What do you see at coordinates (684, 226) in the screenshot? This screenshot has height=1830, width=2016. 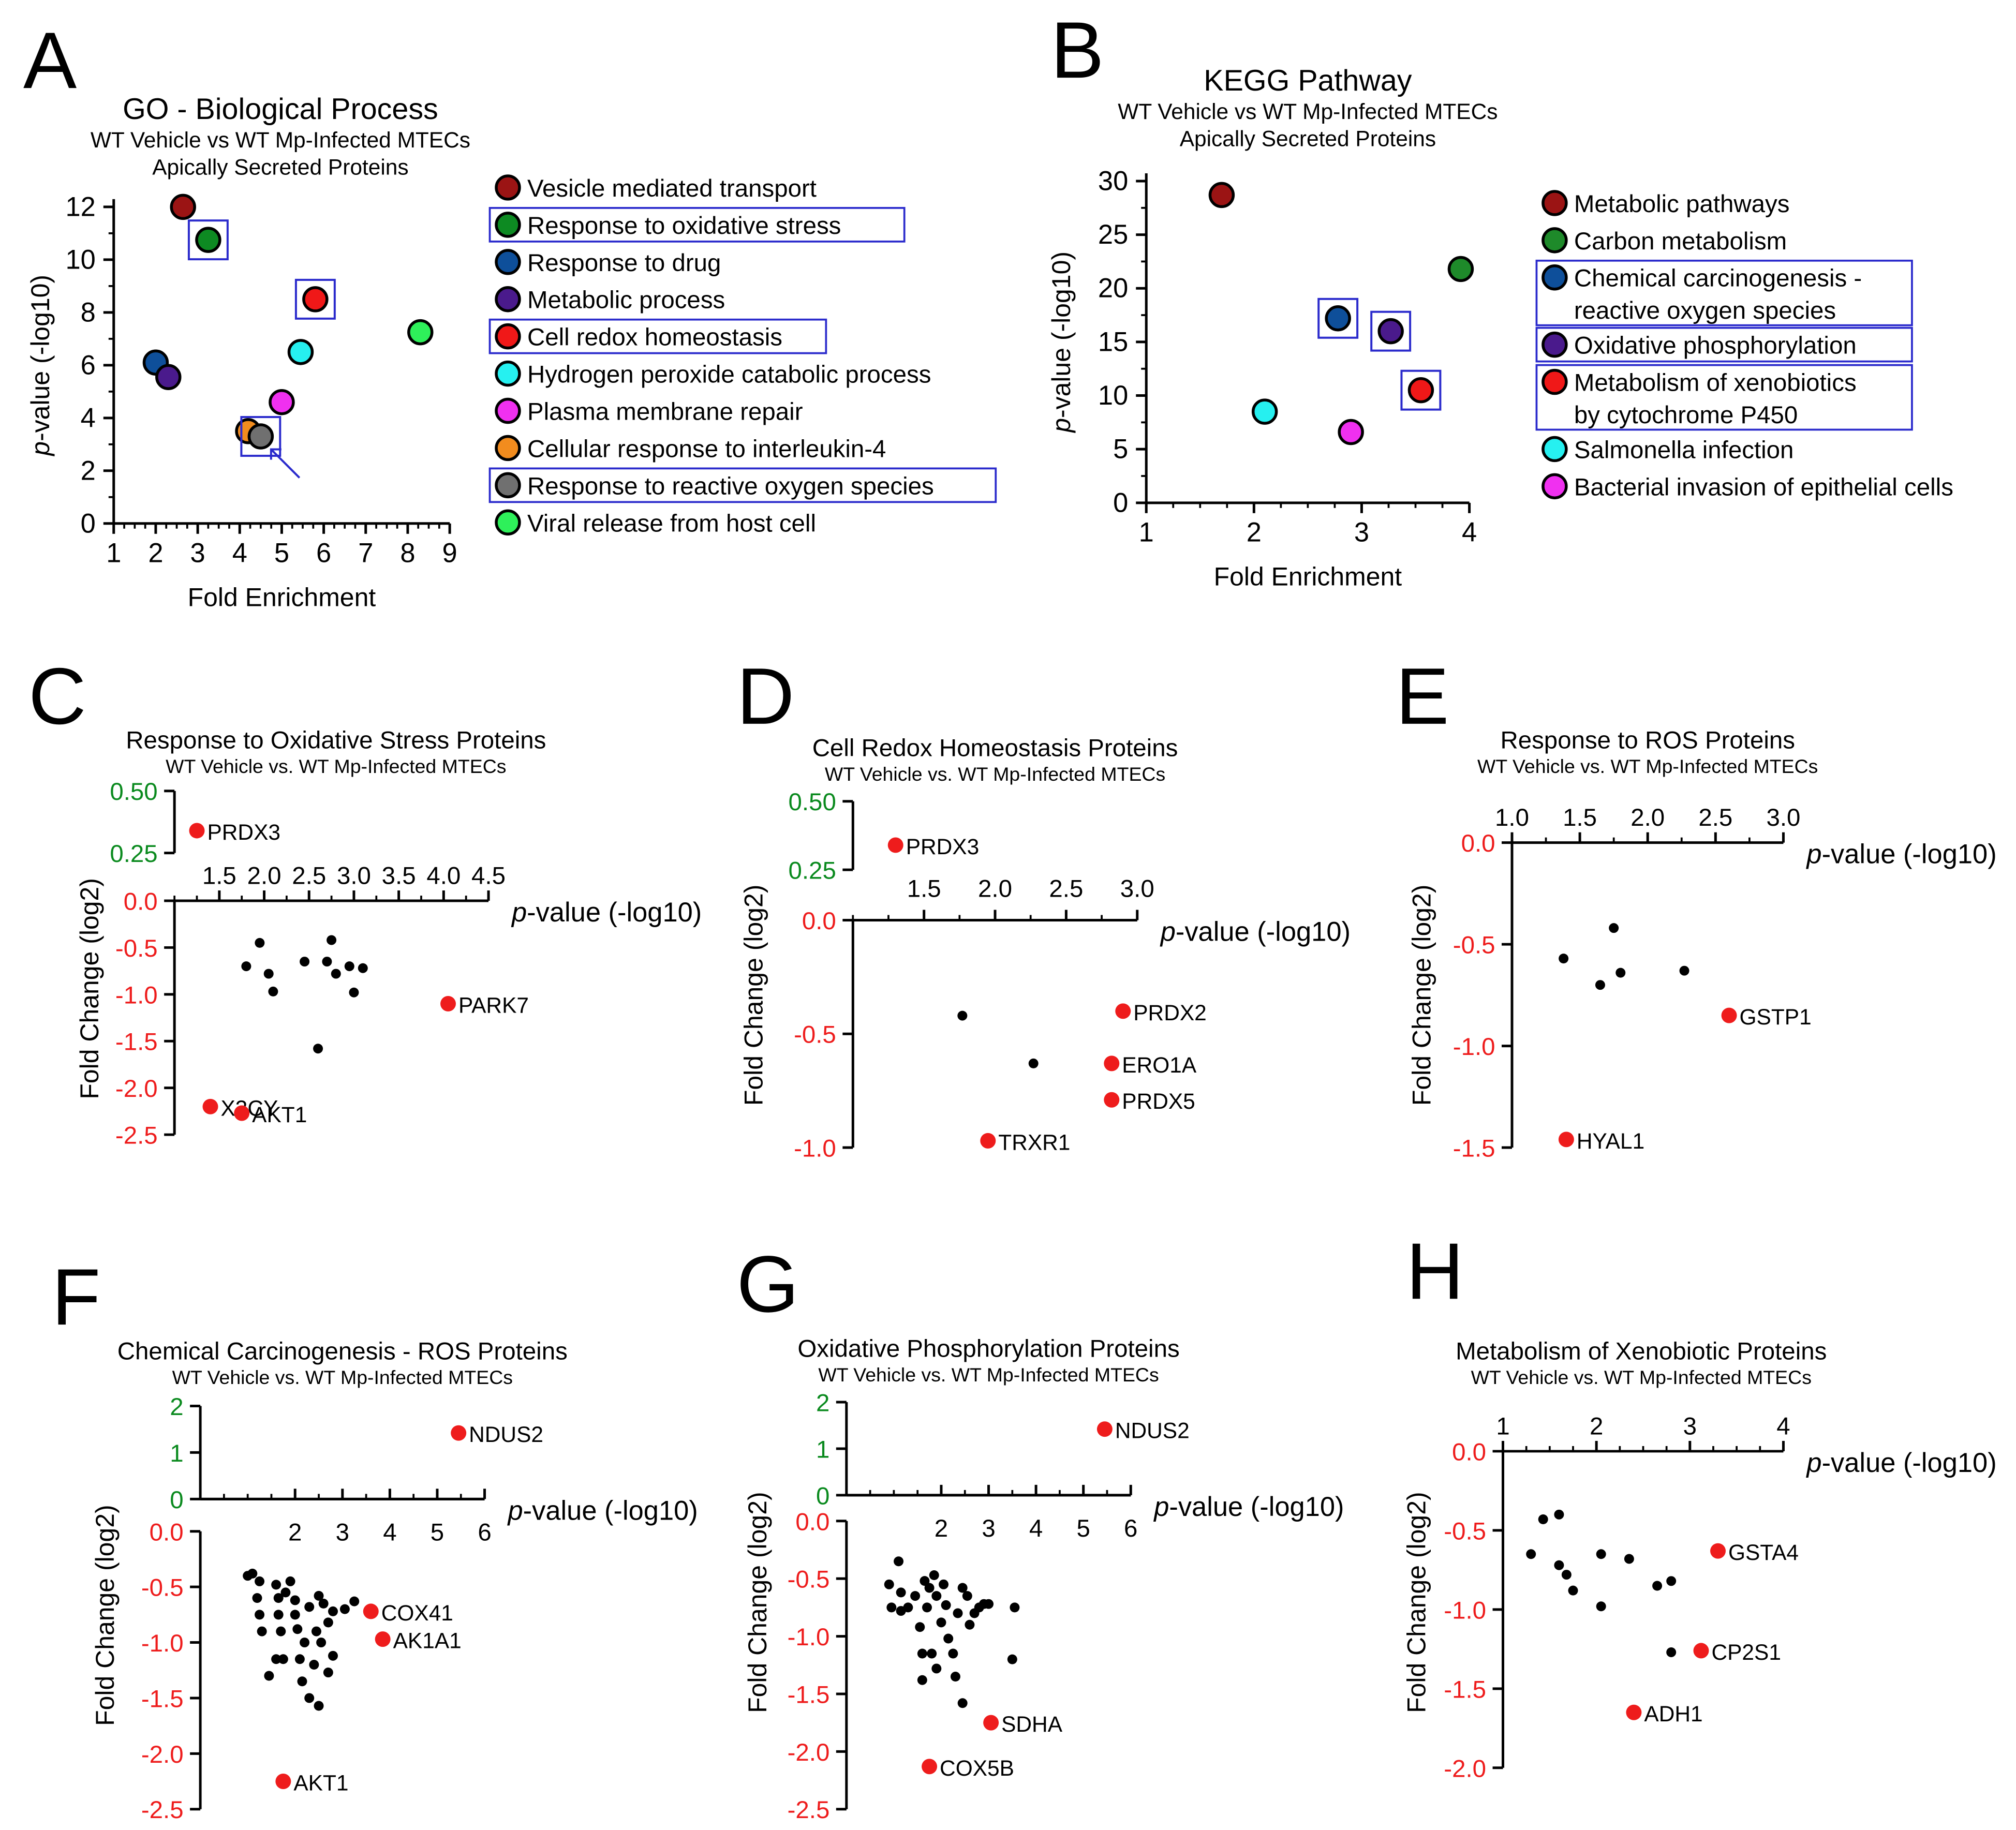 I see `legend-label: Response to oxidative stress` at bounding box center [684, 226].